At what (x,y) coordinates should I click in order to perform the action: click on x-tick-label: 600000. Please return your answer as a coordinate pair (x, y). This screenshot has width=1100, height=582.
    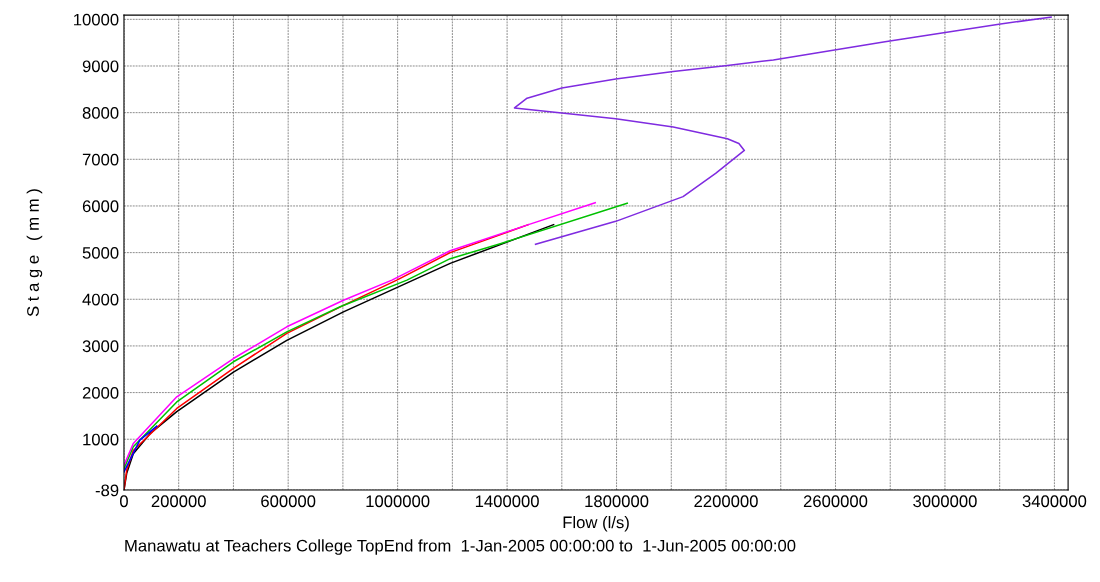
    Looking at the image, I should click on (288, 501).